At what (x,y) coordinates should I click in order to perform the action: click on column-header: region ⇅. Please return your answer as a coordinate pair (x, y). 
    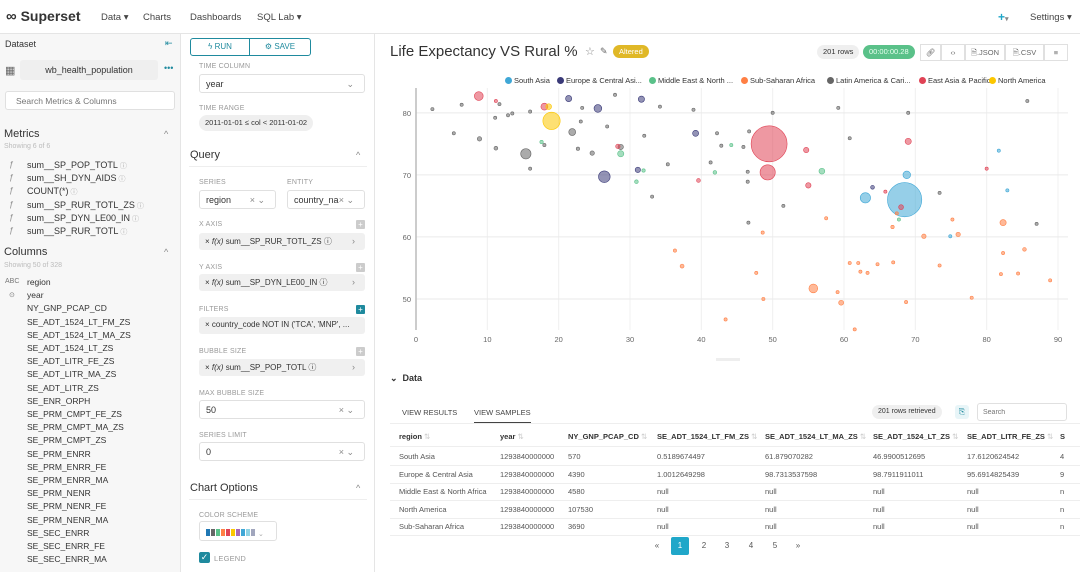
    Looking at the image, I should click on (414, 436).